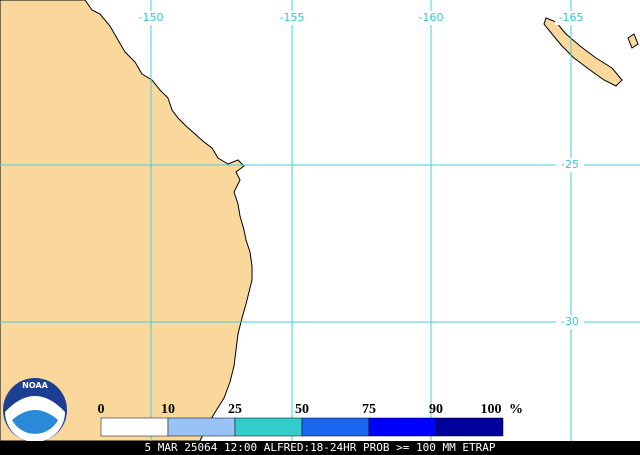  What do you see at coordinates (101, 409) in the screenshot?
I see `legend-label: 0` at bounding box center [101, 409].